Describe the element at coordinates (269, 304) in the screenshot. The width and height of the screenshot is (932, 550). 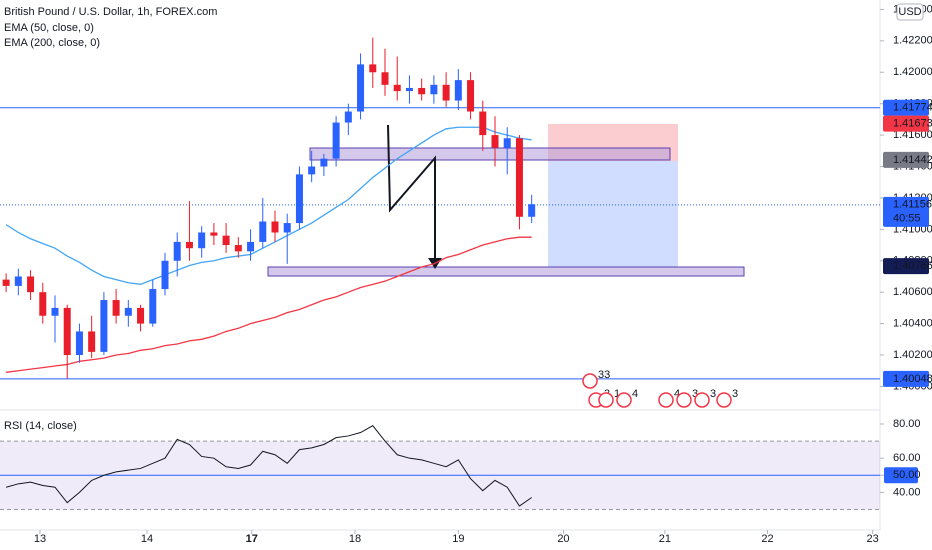
I see `ema-line` at that location.